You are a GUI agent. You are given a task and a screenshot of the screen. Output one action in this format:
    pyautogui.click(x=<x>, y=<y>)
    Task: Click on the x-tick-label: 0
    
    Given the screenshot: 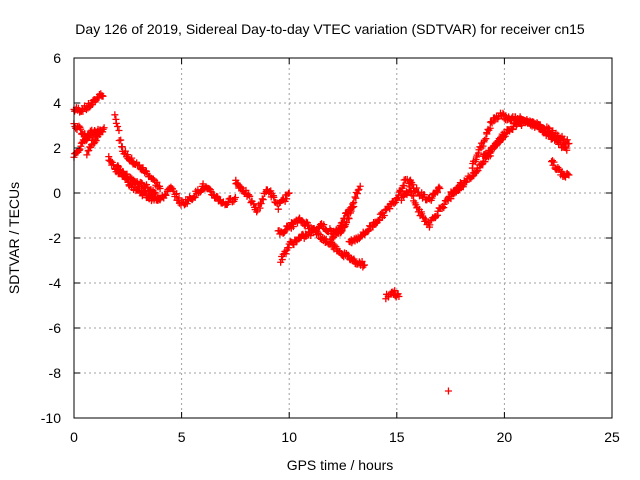 What is the action you would take?
    pyautogui.click(x=74, y=437)
    